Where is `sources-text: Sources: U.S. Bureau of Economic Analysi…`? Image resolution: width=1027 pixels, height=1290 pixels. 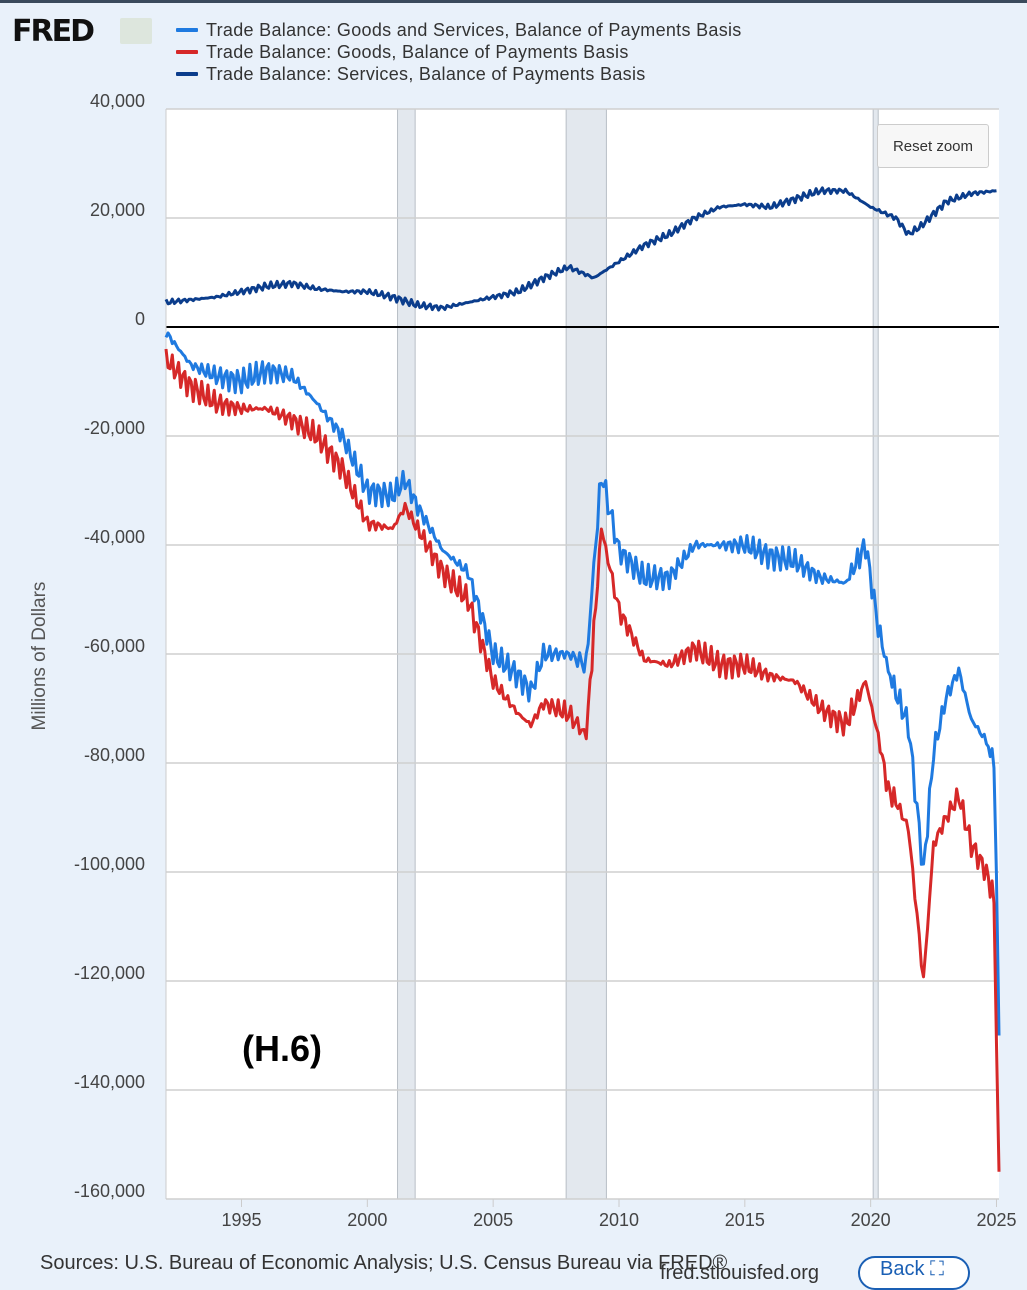
sources-text: Sources: U.S. Bureau of Economic Analysi… is located at coordinates (384, 1263).